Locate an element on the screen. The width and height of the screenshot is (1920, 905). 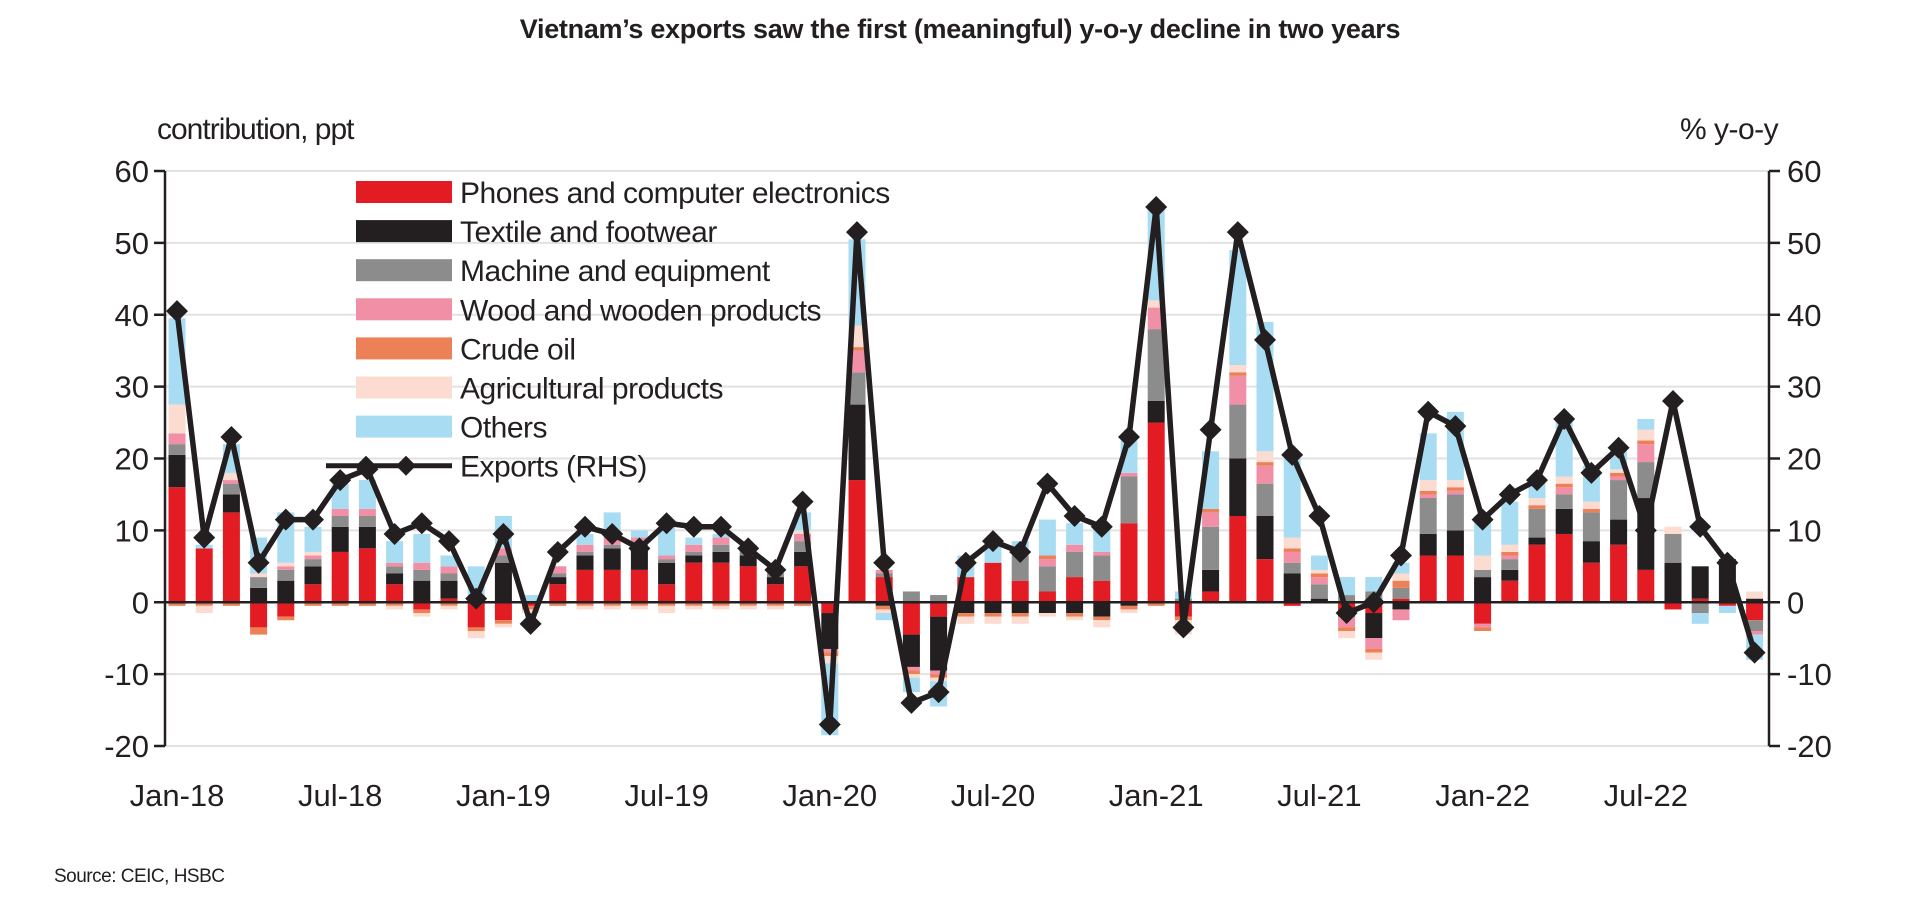
legend-label: Crude oil is located at coordinates (518, 349).